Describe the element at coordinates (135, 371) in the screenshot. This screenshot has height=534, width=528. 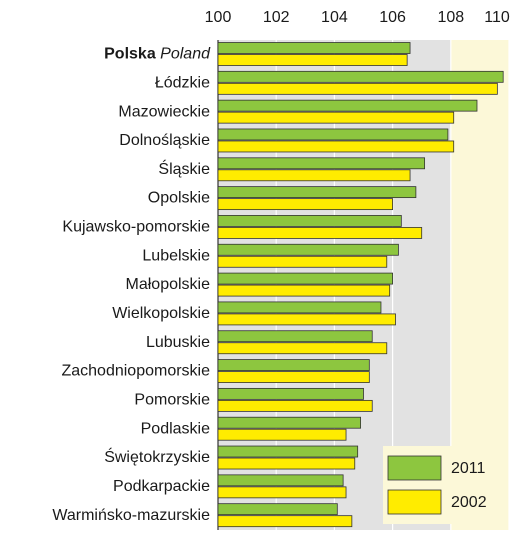
I see `category-label: Zachodniopomorskie` at that location.